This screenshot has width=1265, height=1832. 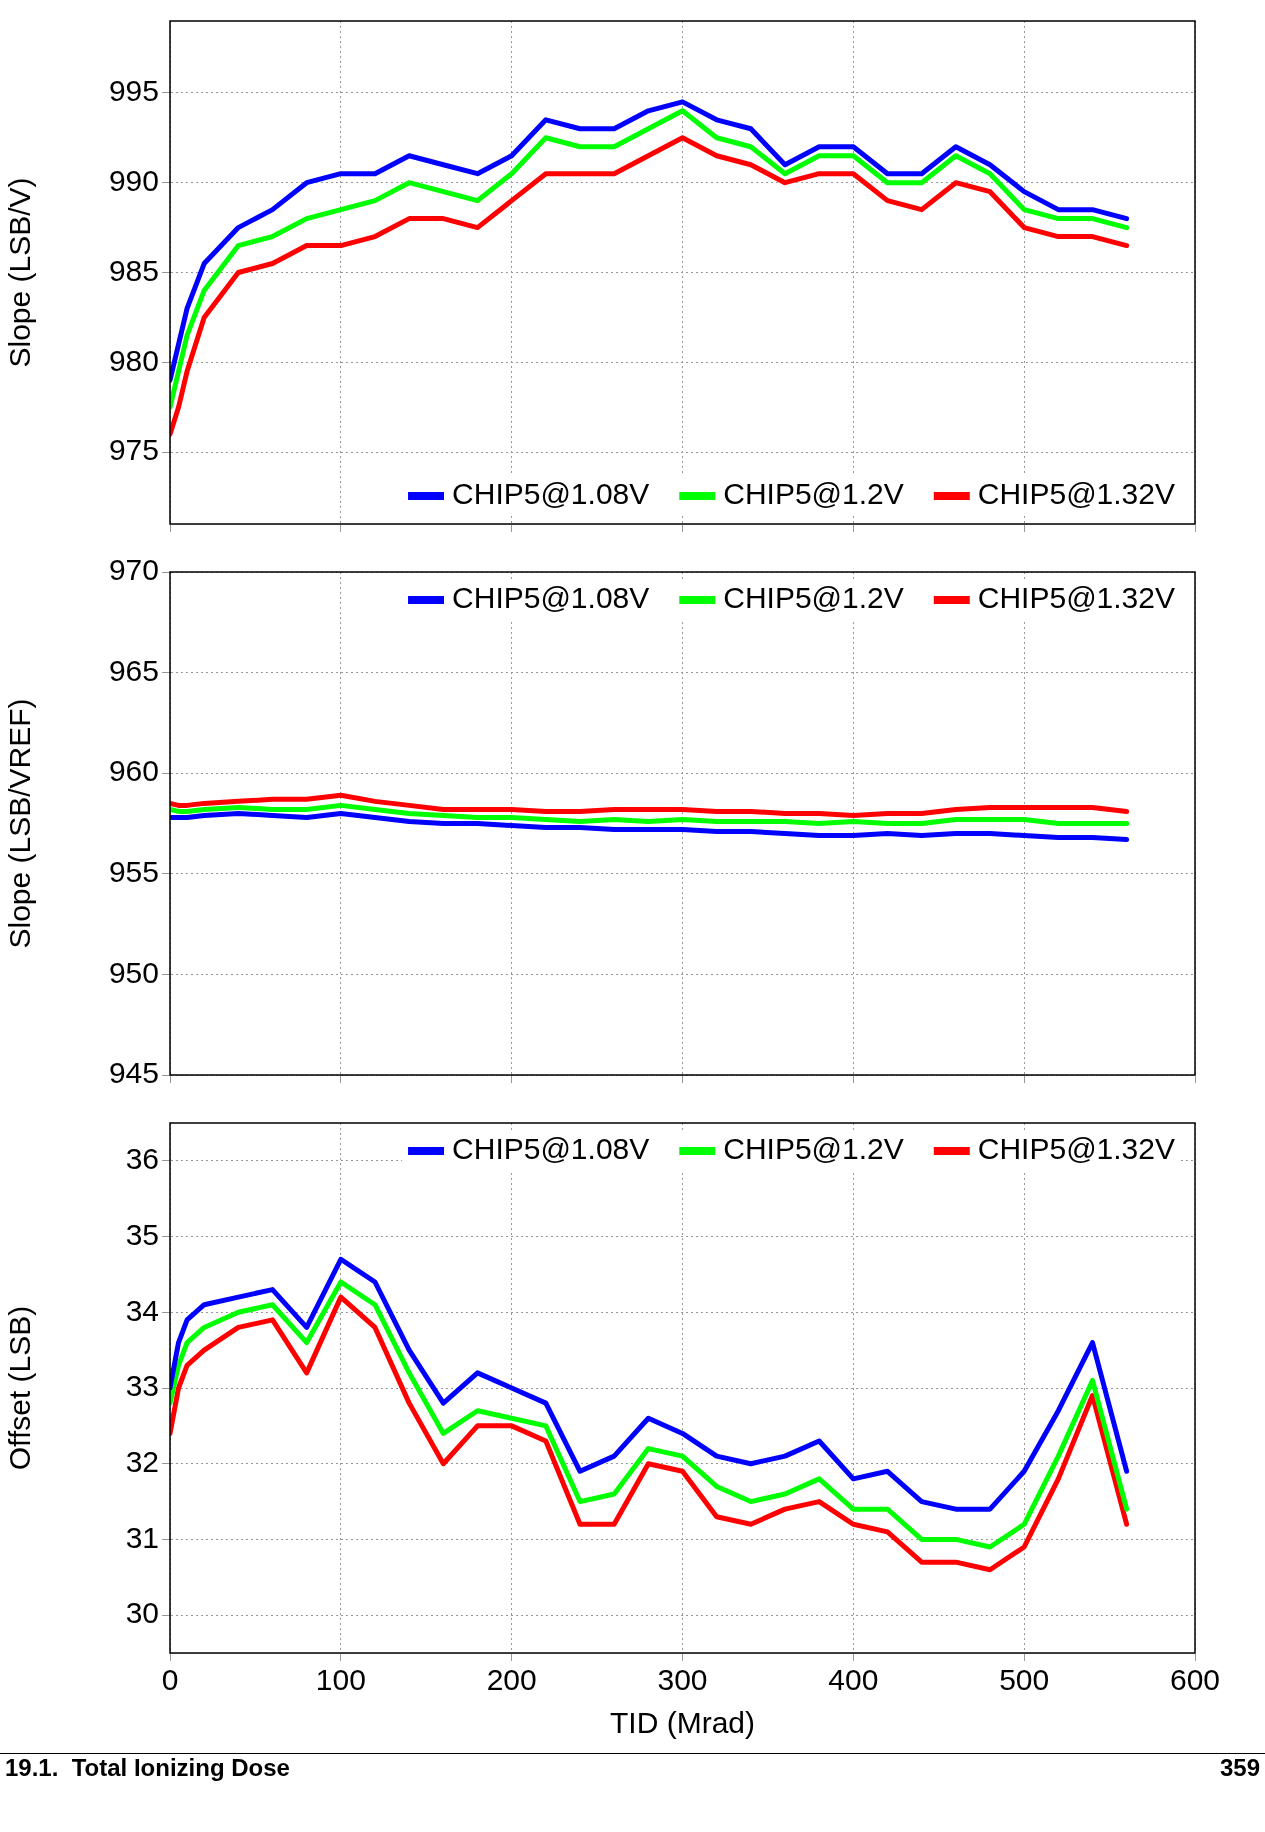 I want to click on y-axis-title: Slope (LSB/VREF), so click(x=20, y=823).